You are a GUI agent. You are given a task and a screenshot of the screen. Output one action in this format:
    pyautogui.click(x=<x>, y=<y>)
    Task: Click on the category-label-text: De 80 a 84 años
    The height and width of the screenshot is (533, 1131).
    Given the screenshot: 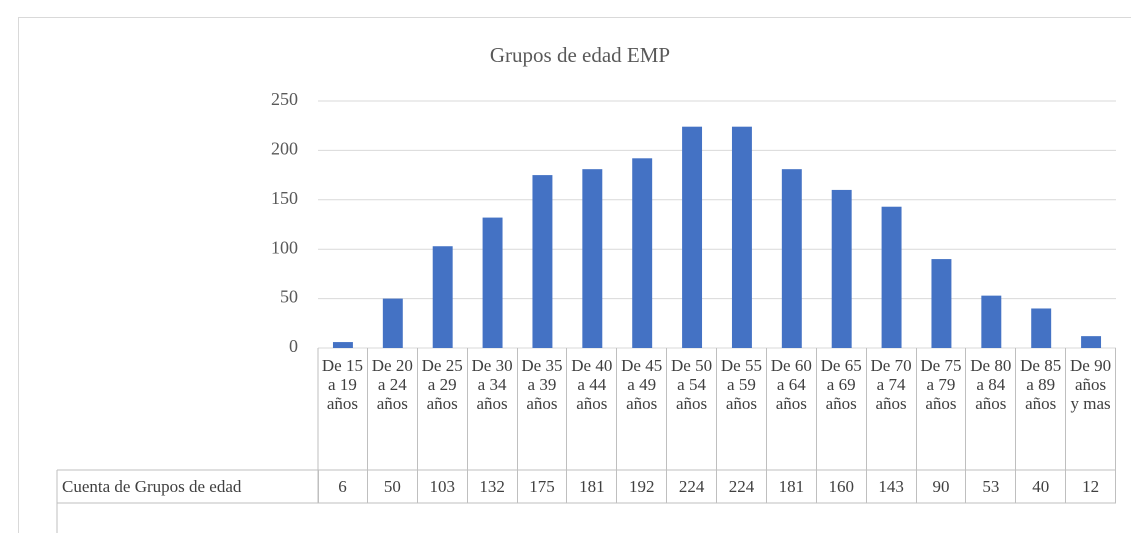 What is the action you would take?
    pyautogui.click(x=991, y=384)
    